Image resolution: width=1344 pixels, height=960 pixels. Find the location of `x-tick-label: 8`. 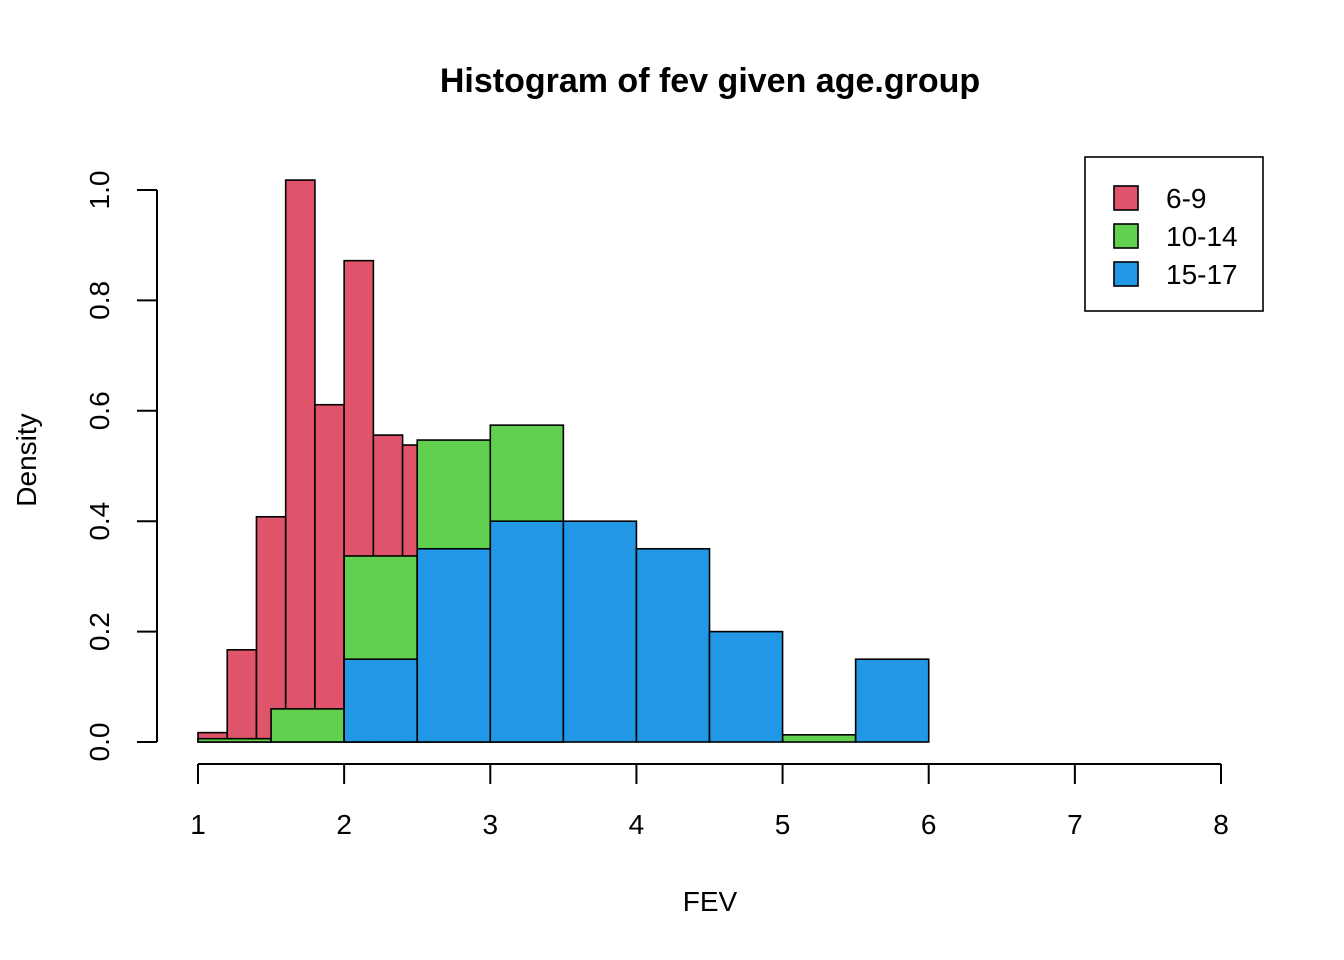

x-tick-label: 8 is located at coordinates (1221, 824).